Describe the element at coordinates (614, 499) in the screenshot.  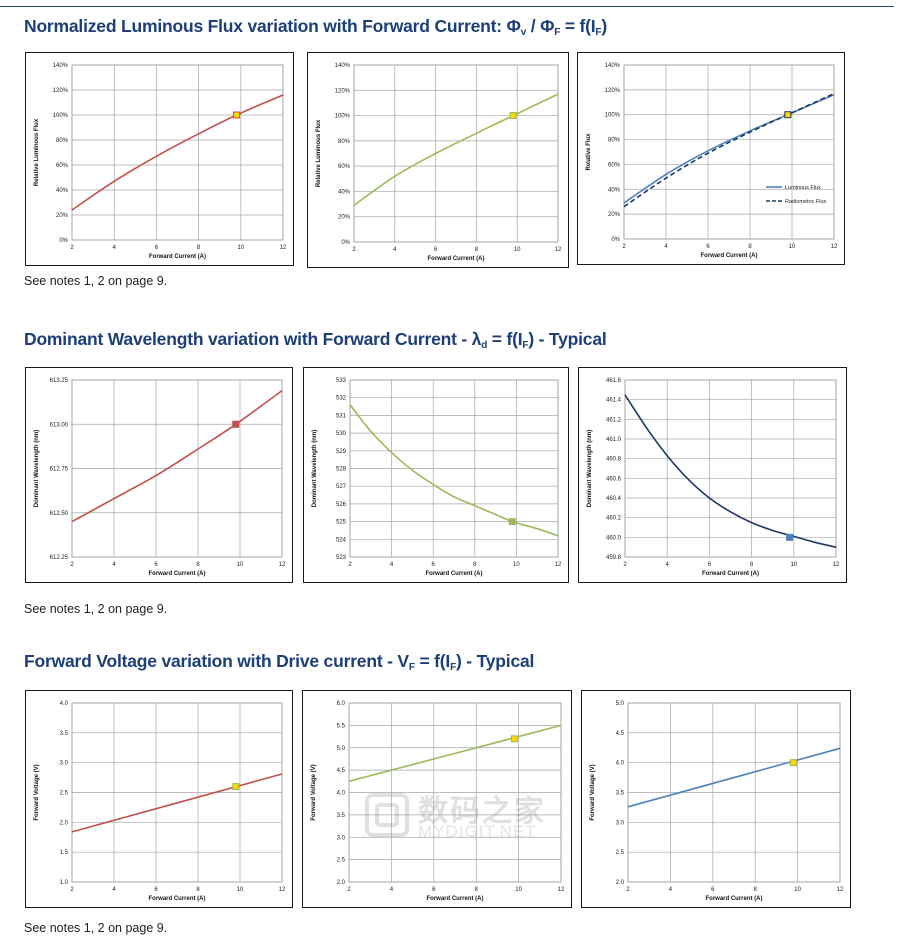
I see `y-tick-label: 460.4` at that location.